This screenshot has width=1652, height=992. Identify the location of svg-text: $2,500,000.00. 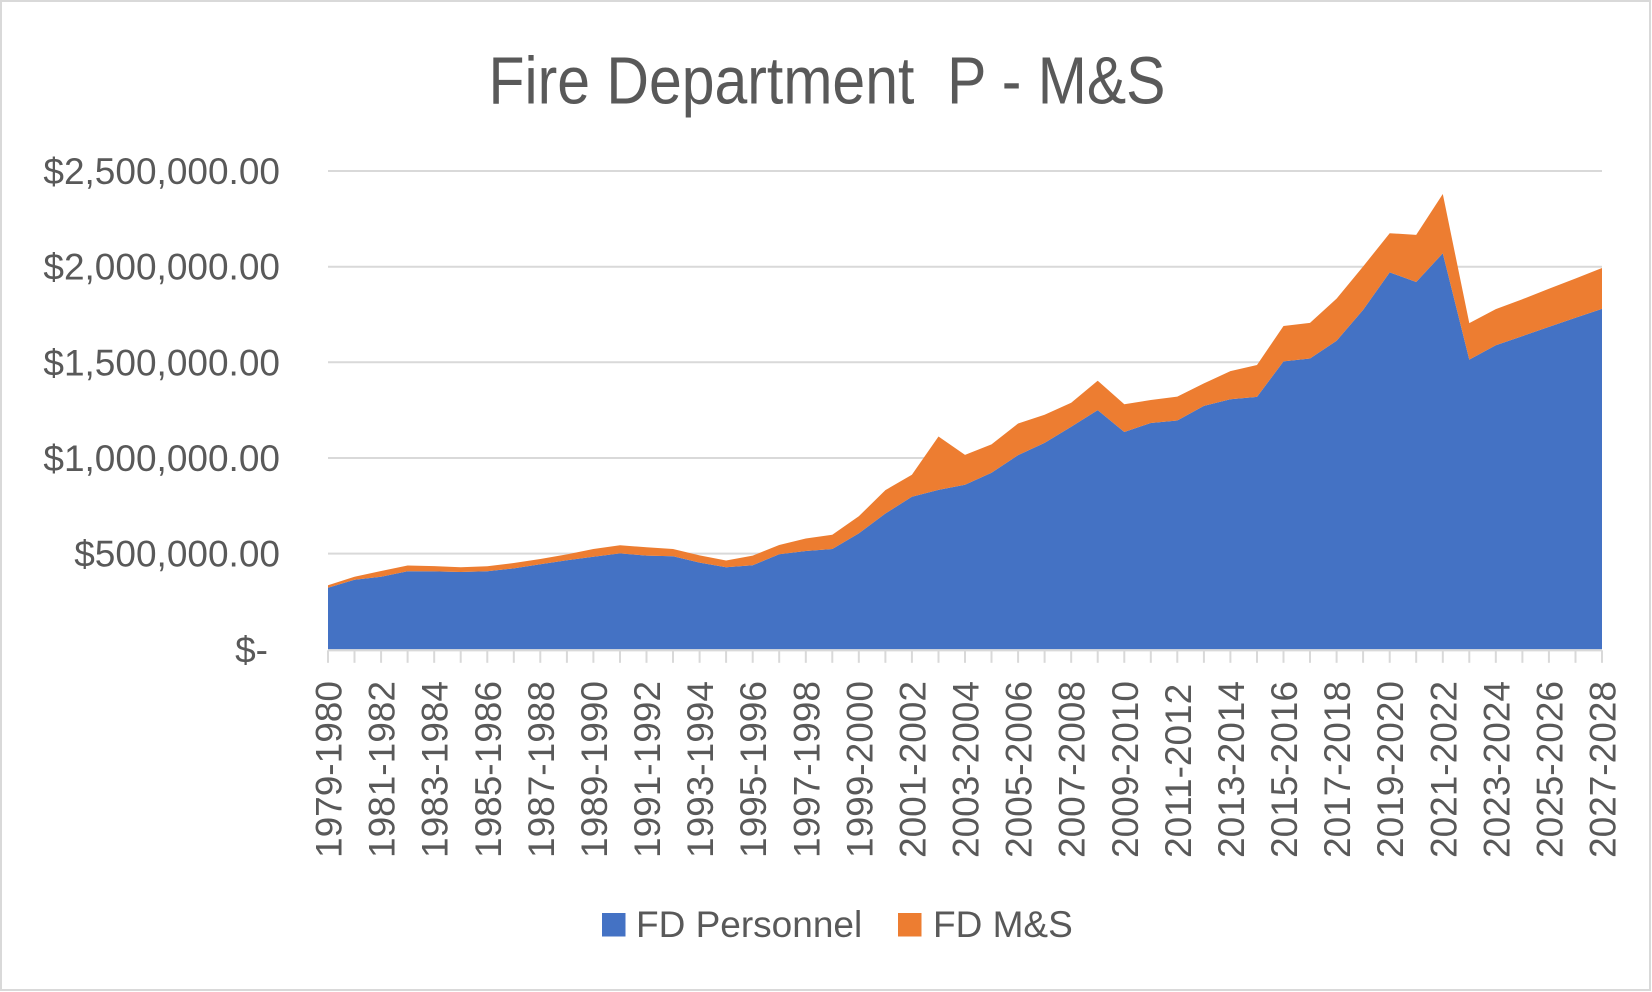
(161, 171).